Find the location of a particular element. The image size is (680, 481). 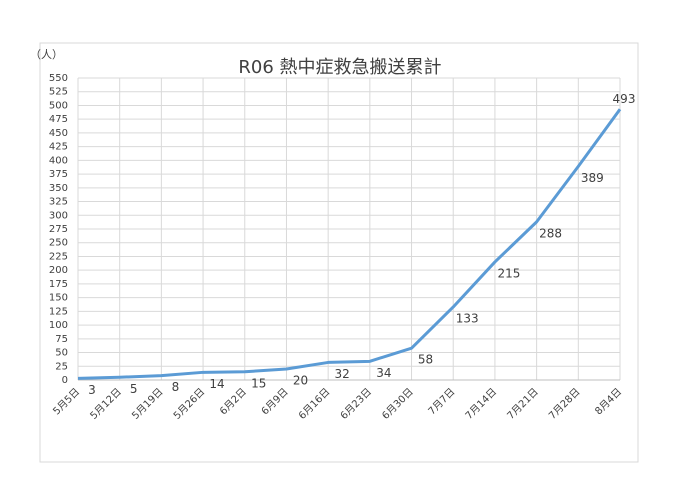

y-tick-label: 225 is located at coordinates (58, 256).